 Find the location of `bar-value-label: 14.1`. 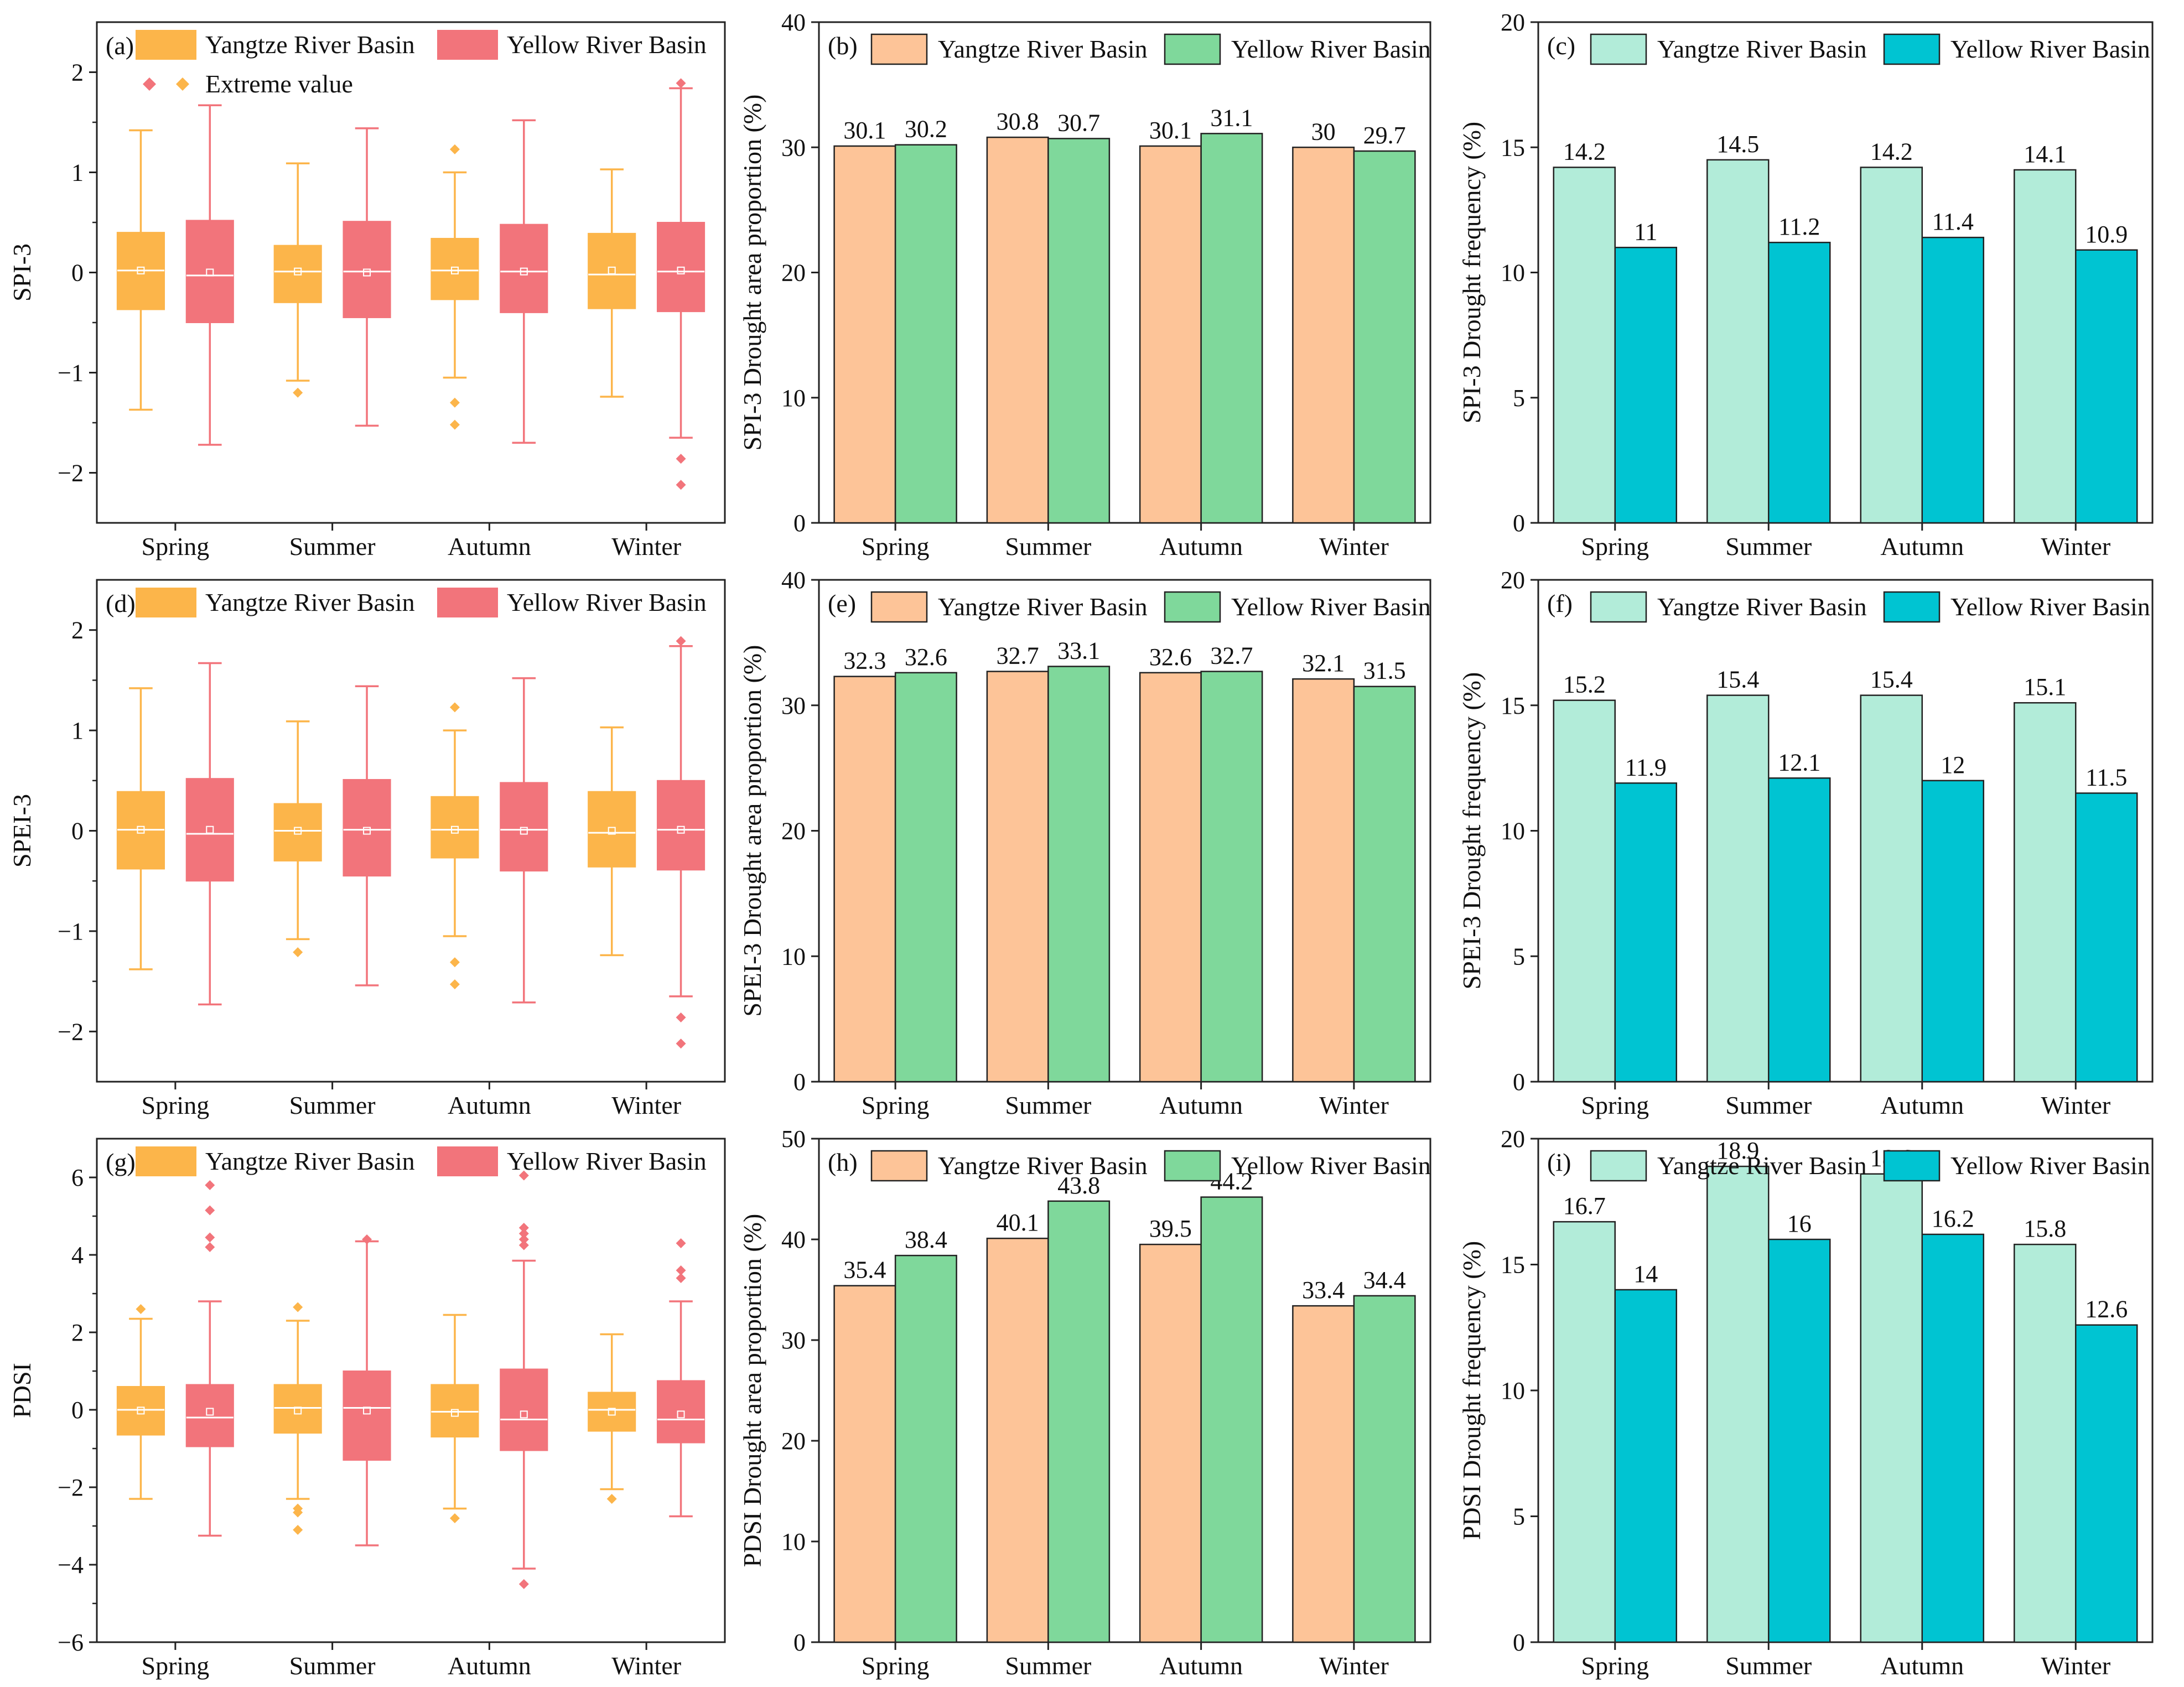

bar-value-label: 14.1 is located at coordinates (2045, 154).